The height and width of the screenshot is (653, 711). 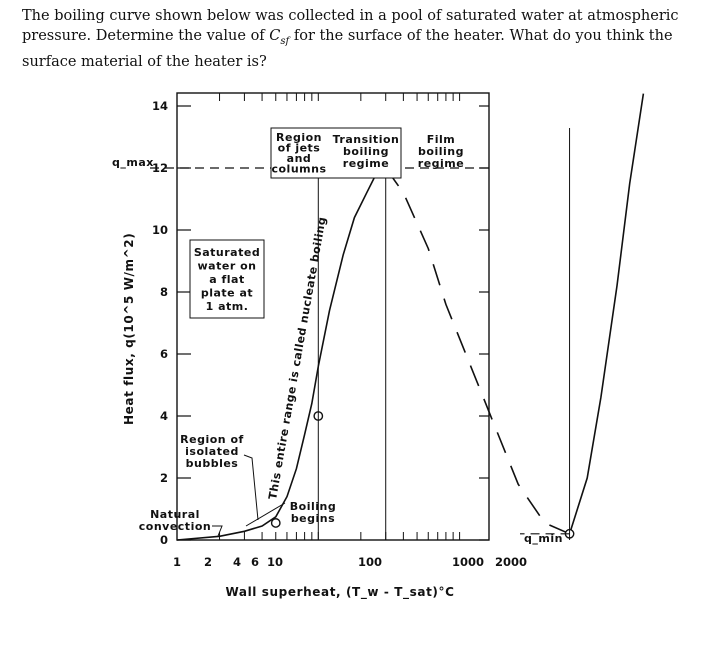 What do you see at coordinates (237, 562) in the screenshot?
I see `x-tick-label: 4` at bounding box center [237, 562].